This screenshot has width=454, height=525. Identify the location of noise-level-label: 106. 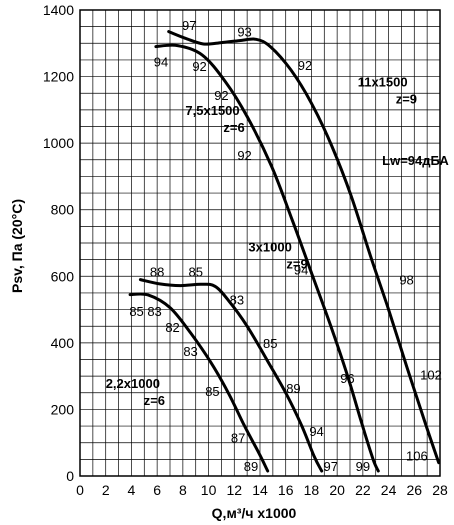
(417, 455).